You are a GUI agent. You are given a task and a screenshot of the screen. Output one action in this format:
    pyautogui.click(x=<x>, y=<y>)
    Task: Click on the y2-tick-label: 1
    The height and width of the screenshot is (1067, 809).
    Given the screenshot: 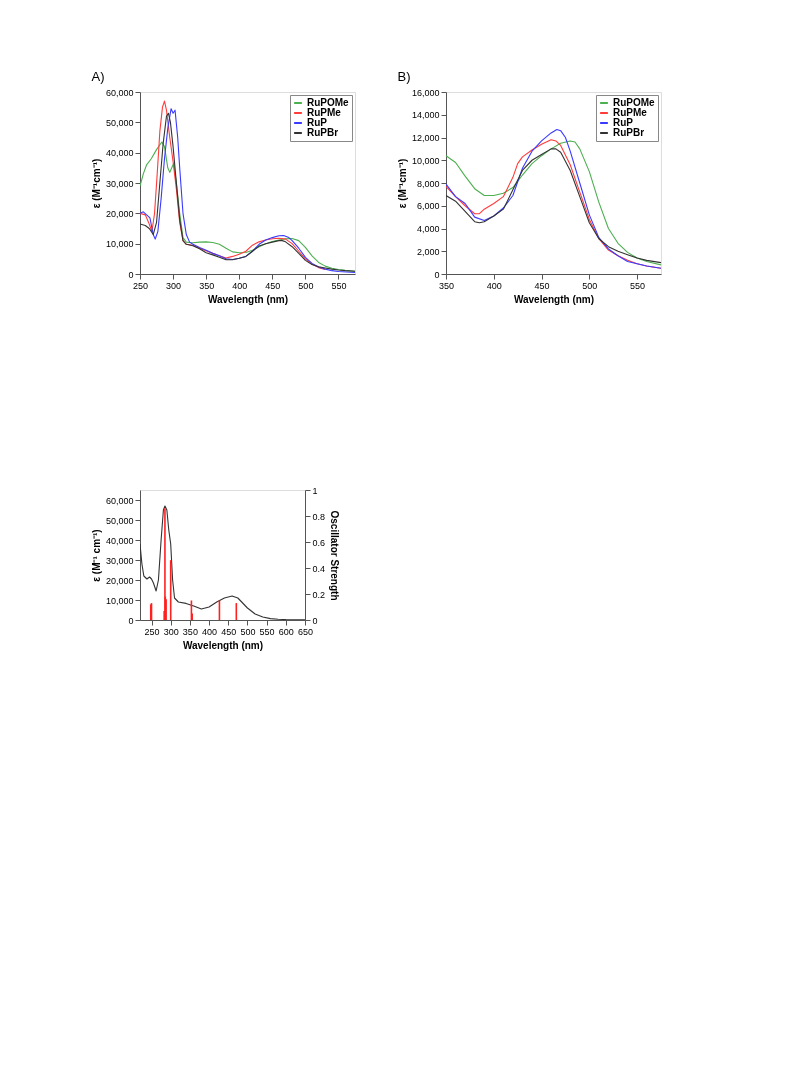 What is the action you would take?
    pyautogui.click(x=315, y=490)
    